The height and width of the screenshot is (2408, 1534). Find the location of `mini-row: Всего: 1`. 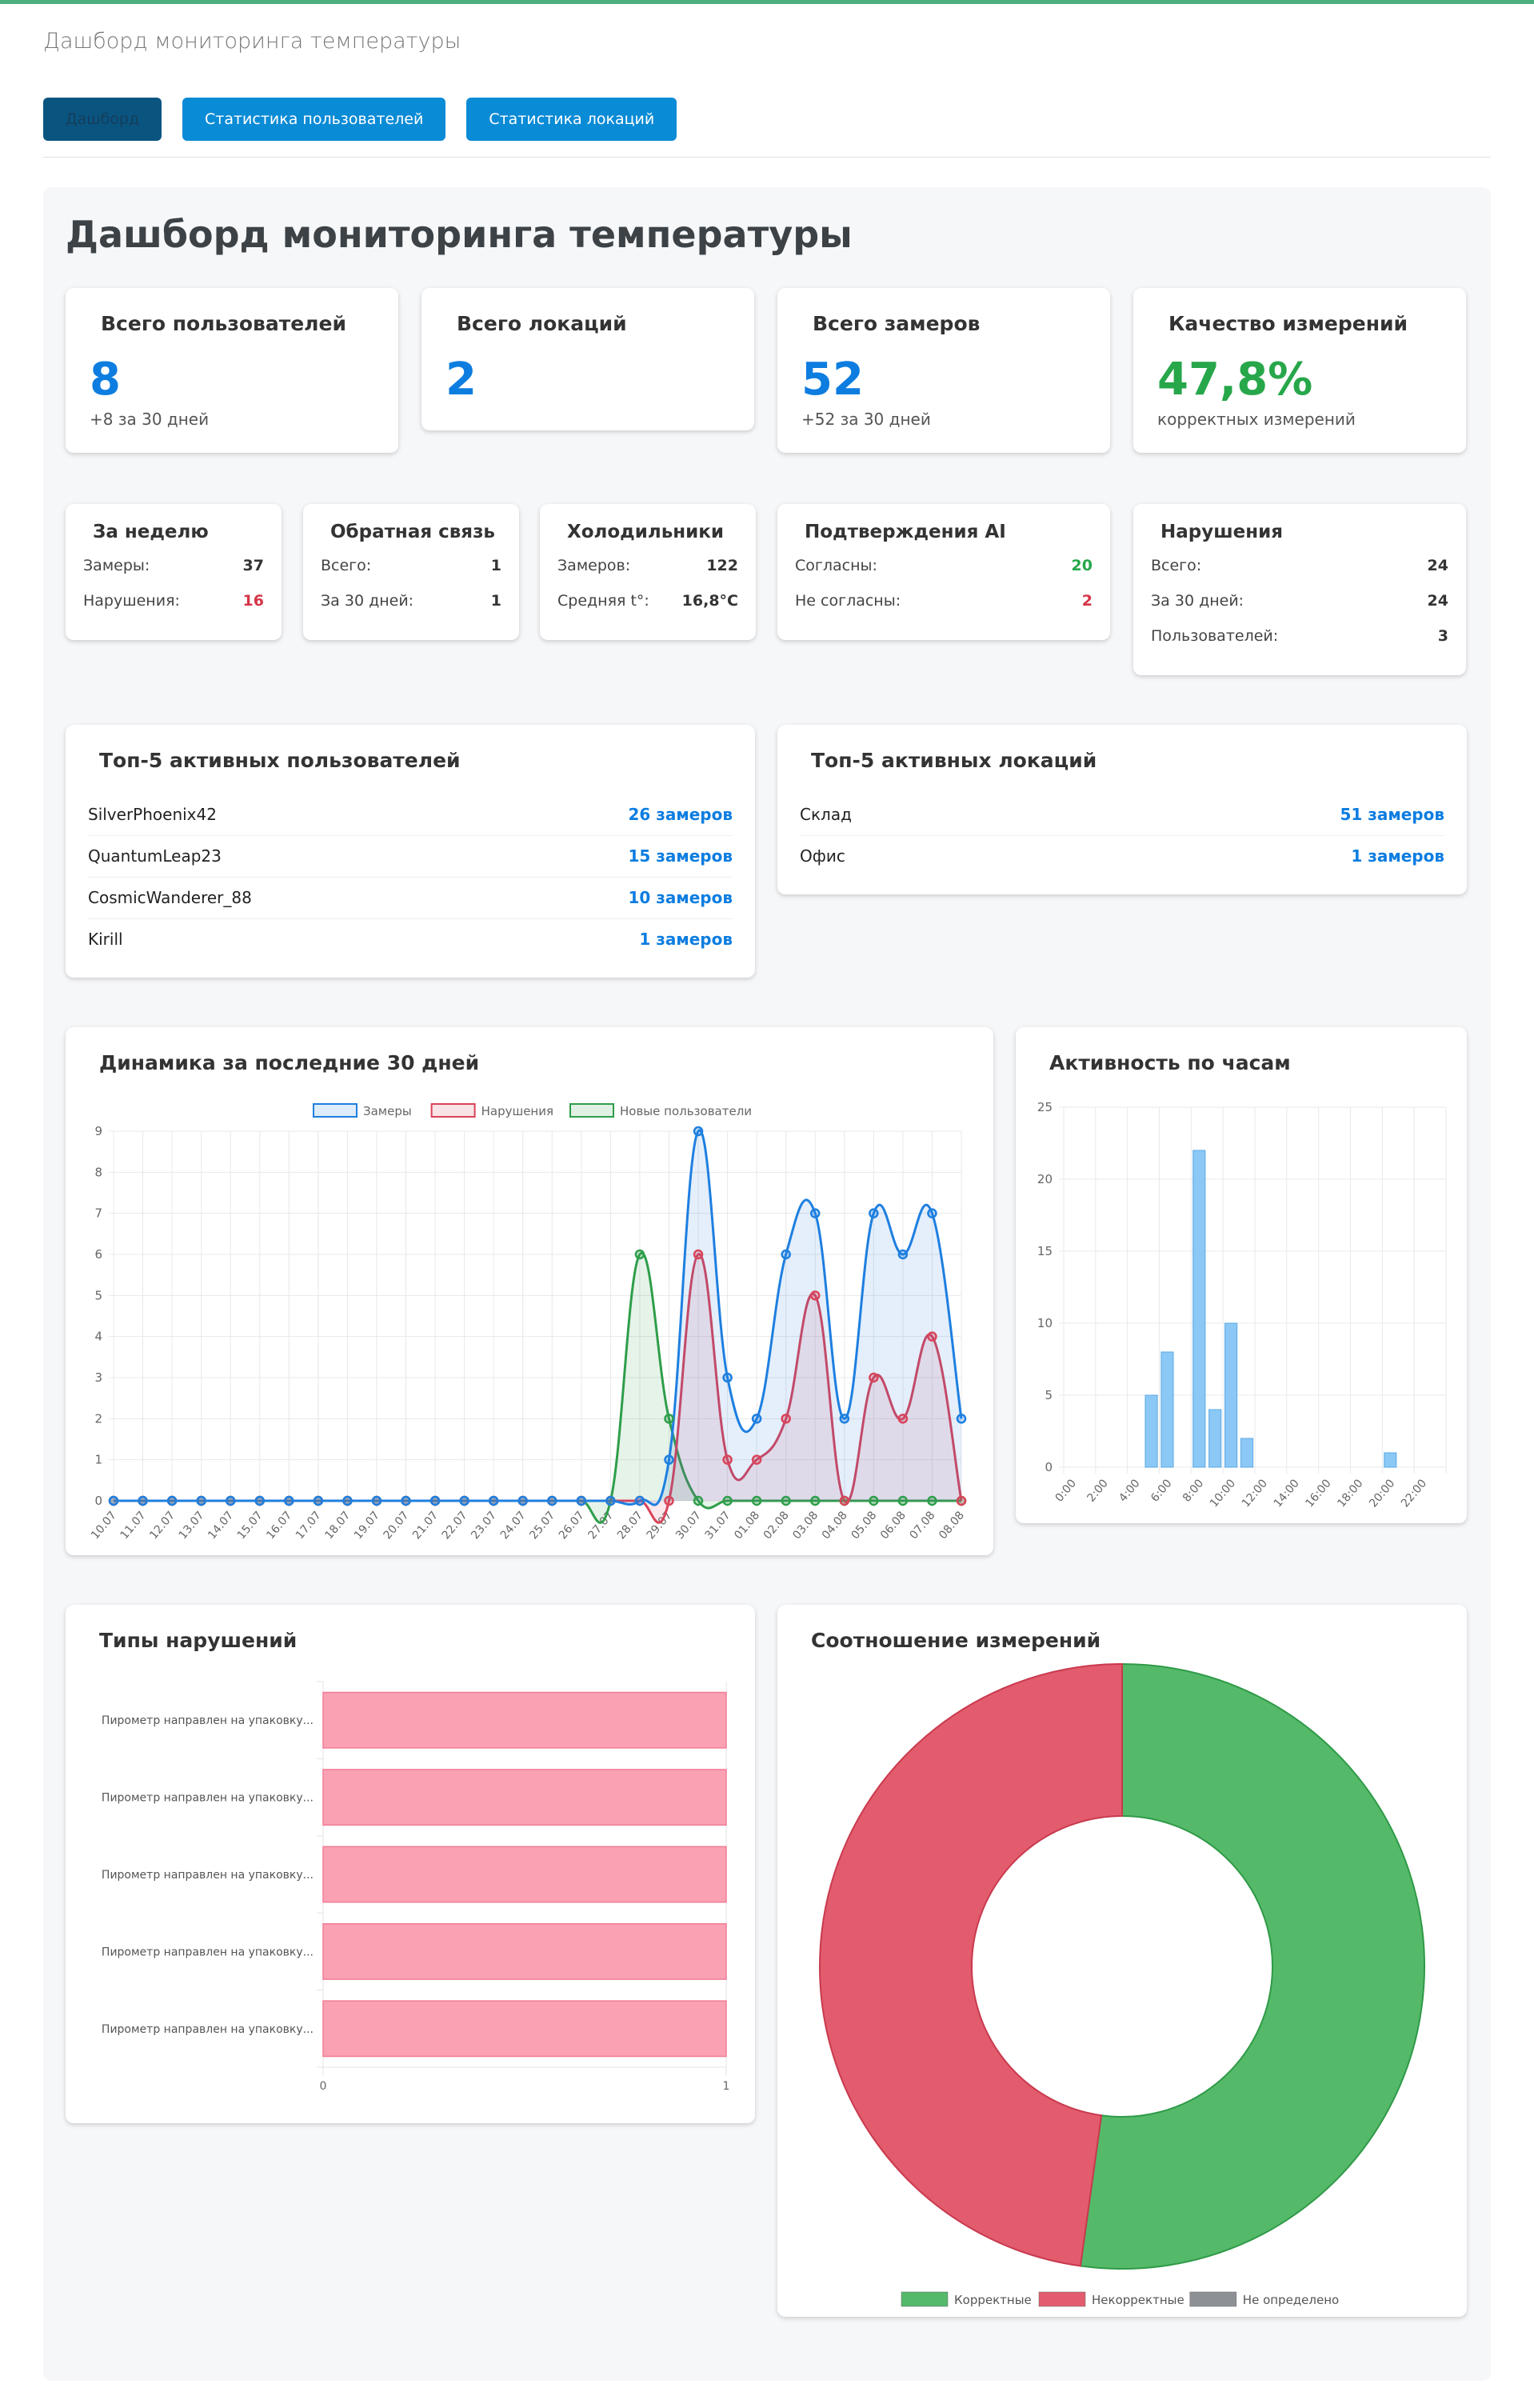

mini-row: Всего: 1 is located at coordinates (411, 565).